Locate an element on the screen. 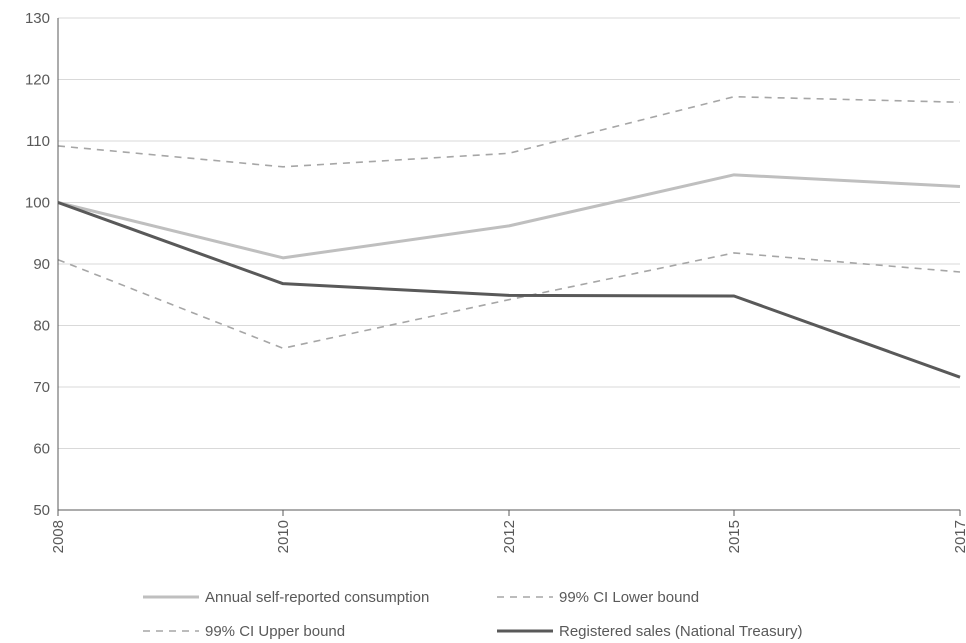 This screenshot has width=966, height=643. x-axis-ticks: 2008 2010 2012 2015 2017 is located at coordinates (508, 531).